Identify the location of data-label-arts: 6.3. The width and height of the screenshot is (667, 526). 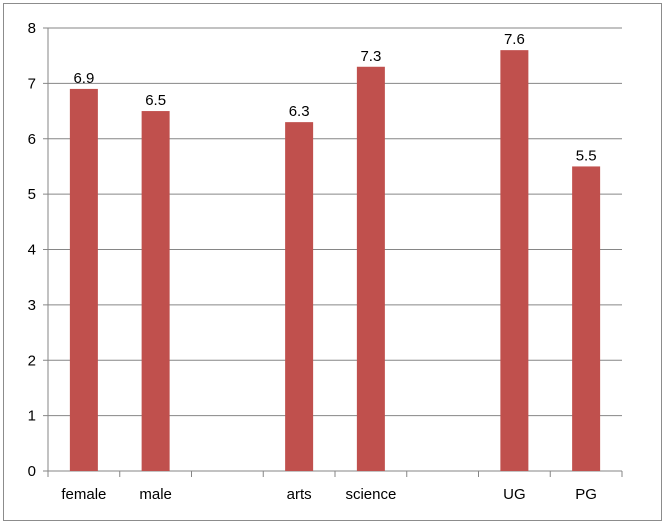
(299, 111).